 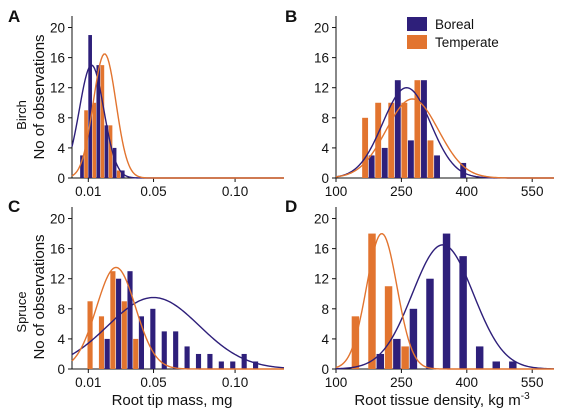 I want to click on row-label-birch: Birch, so click(x=21, y=115).